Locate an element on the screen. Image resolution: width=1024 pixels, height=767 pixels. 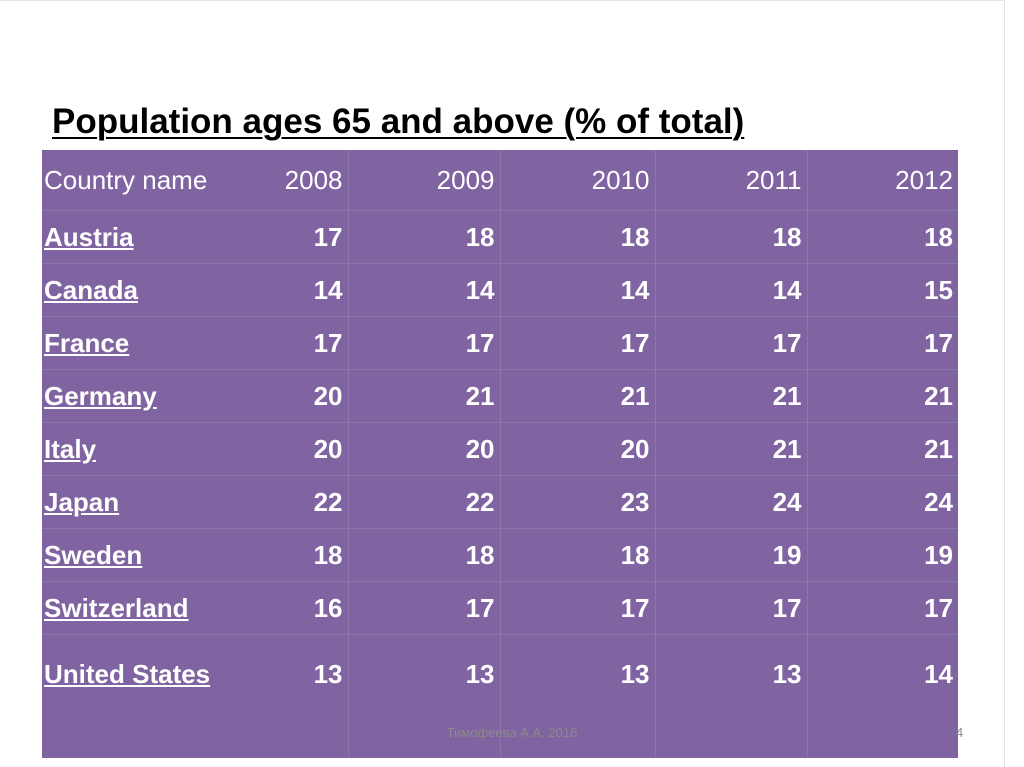
data-row: Sweden 18 18 18 19 19 is located at coordinates (500, 555).